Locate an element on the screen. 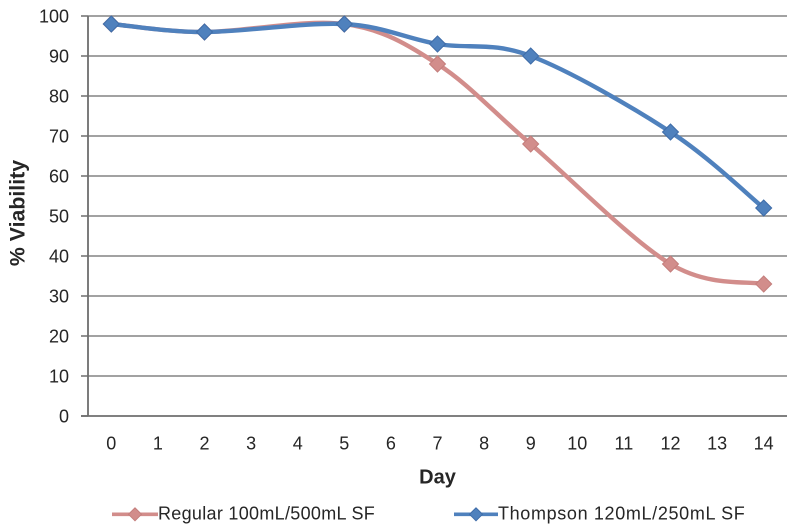  svg-text: 4 is located at coordinates (298, 444).